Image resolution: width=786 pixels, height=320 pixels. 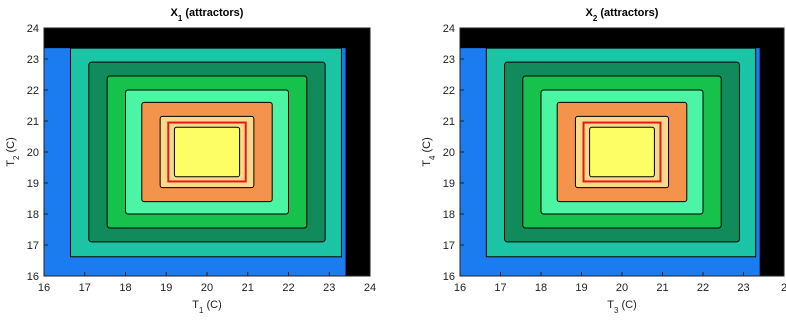 What do you see at coordinates (449, 29) in the screenshot?
I see `chart-2-ytick-label: 24` at bounding box center [449, 29].